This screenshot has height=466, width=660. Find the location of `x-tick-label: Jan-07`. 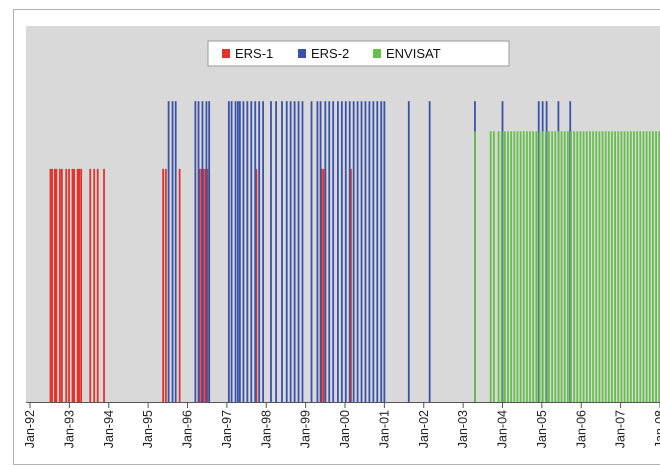

x-tick-label: Jan-07 is located at coordinates (621, 429).